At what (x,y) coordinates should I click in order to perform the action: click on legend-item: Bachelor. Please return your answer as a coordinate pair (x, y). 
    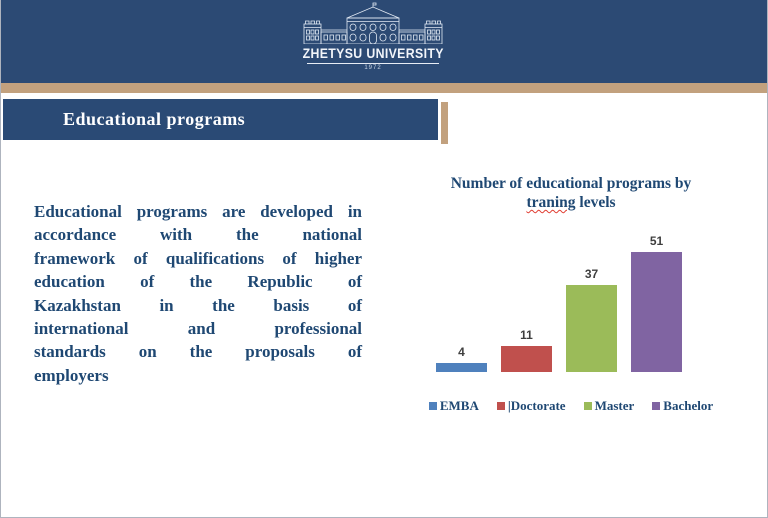
    Looking at the image, I should click on (682, 406).